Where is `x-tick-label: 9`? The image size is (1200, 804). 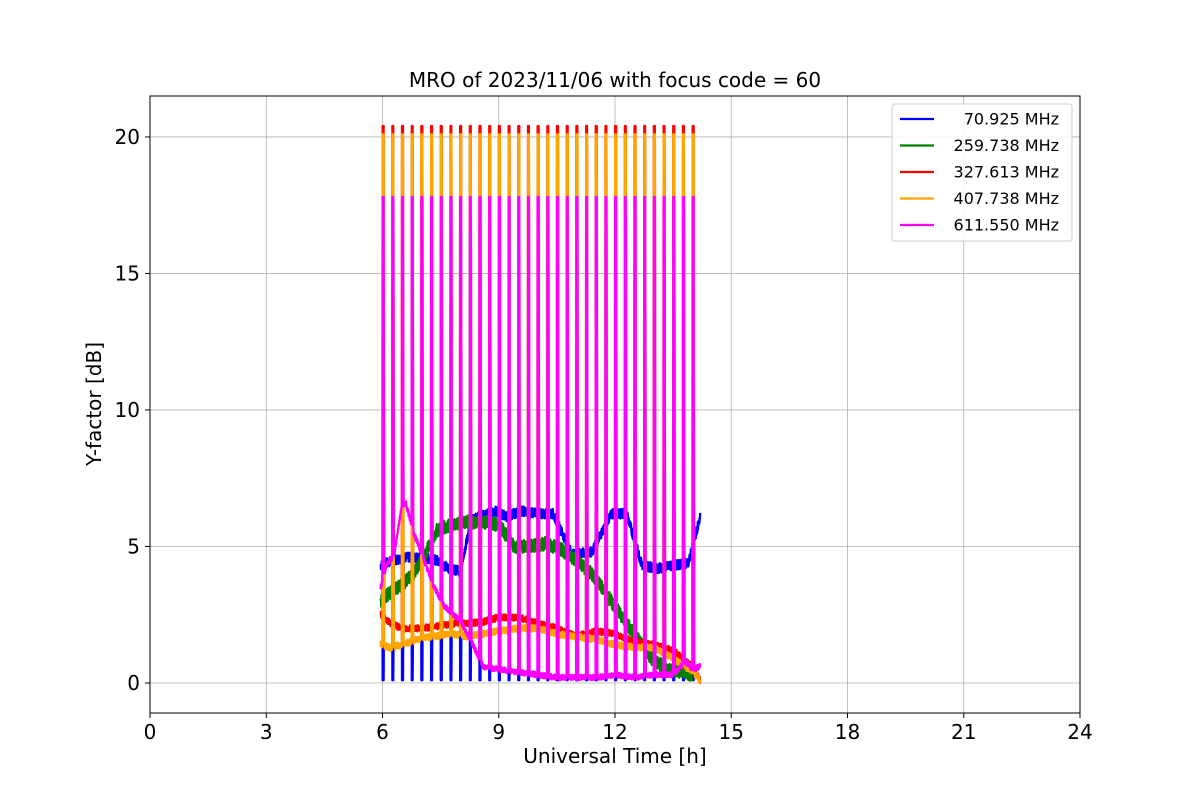 x-tick-label: 9 is located at coordinates (498, 732).